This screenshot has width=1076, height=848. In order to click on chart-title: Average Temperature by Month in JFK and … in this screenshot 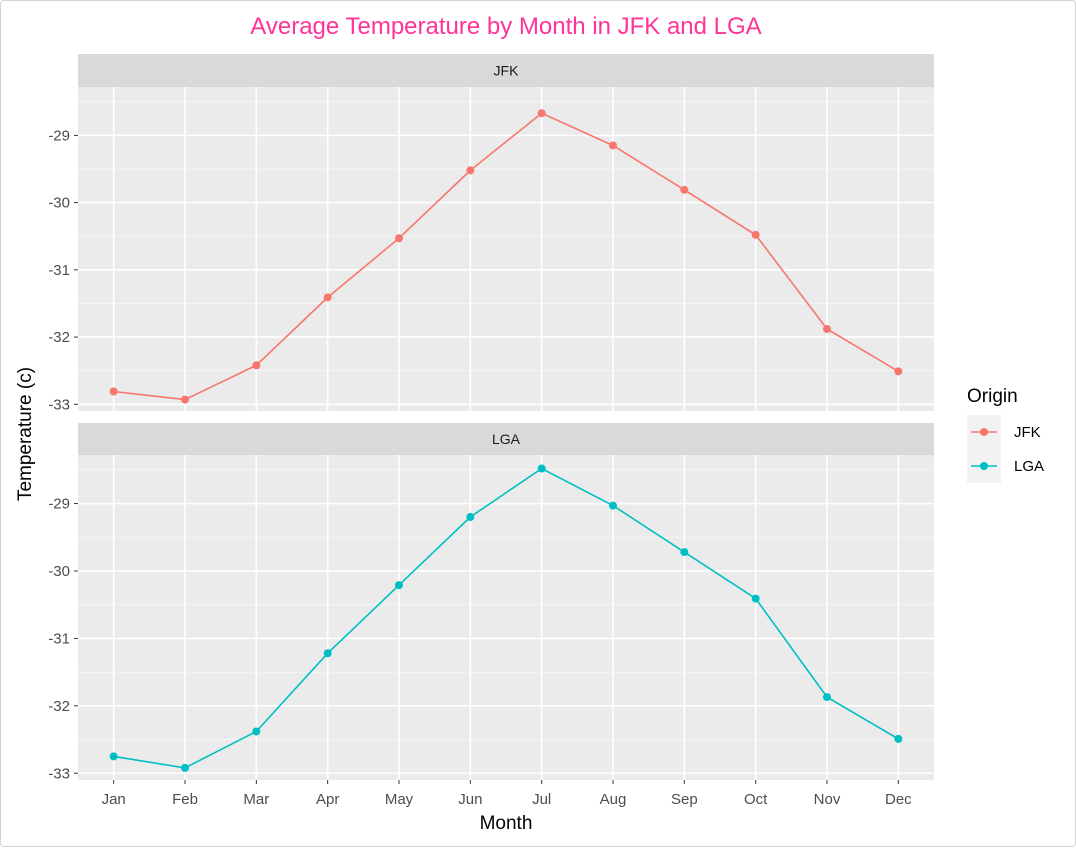, I will do `click(505, 26)`.